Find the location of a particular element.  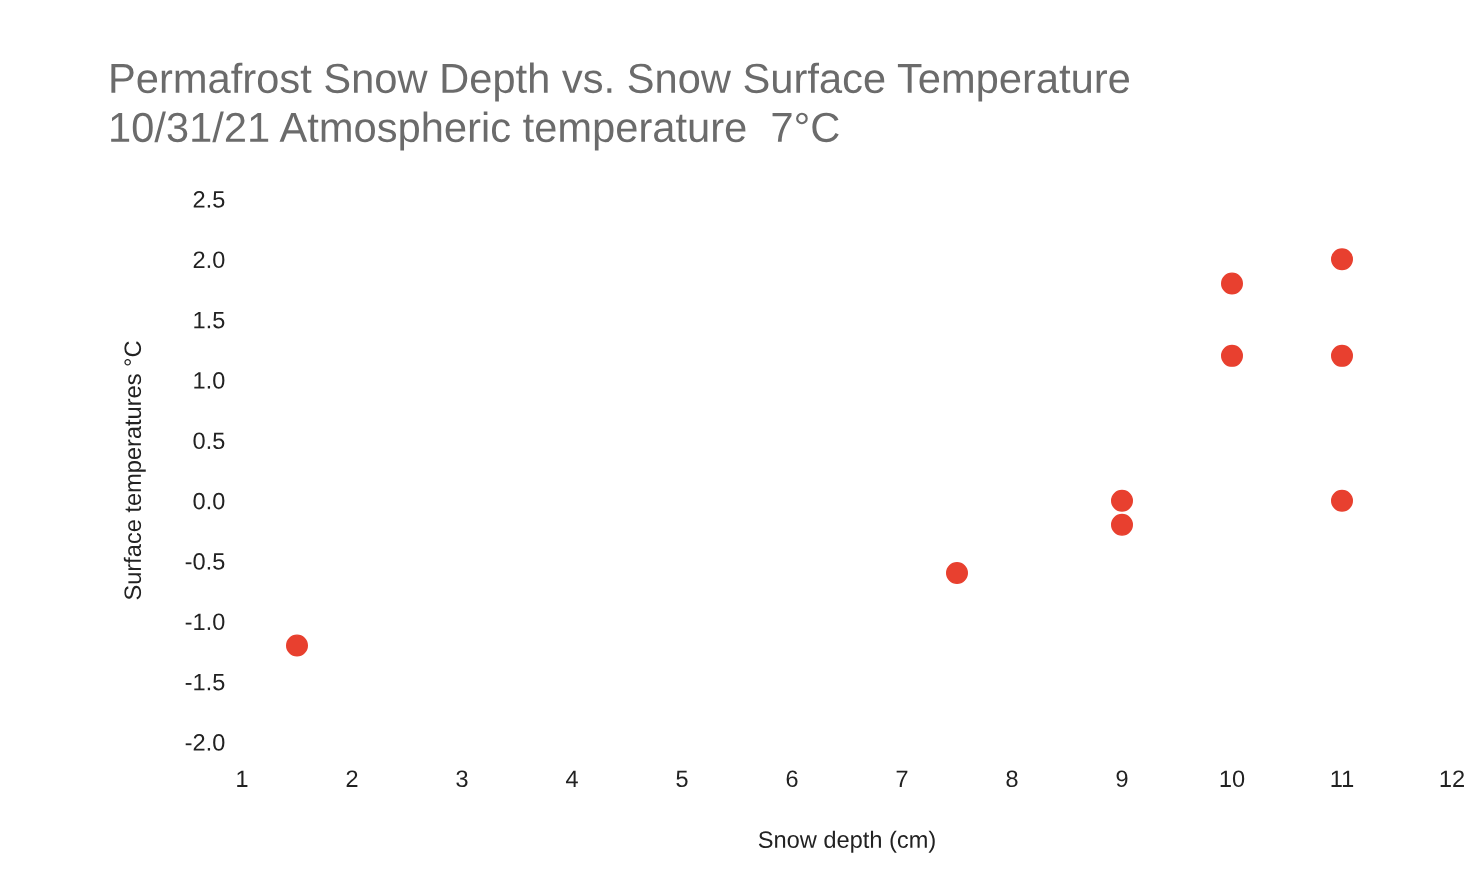

y-tick-label: 1.5 is located at coordinates (209, 320).